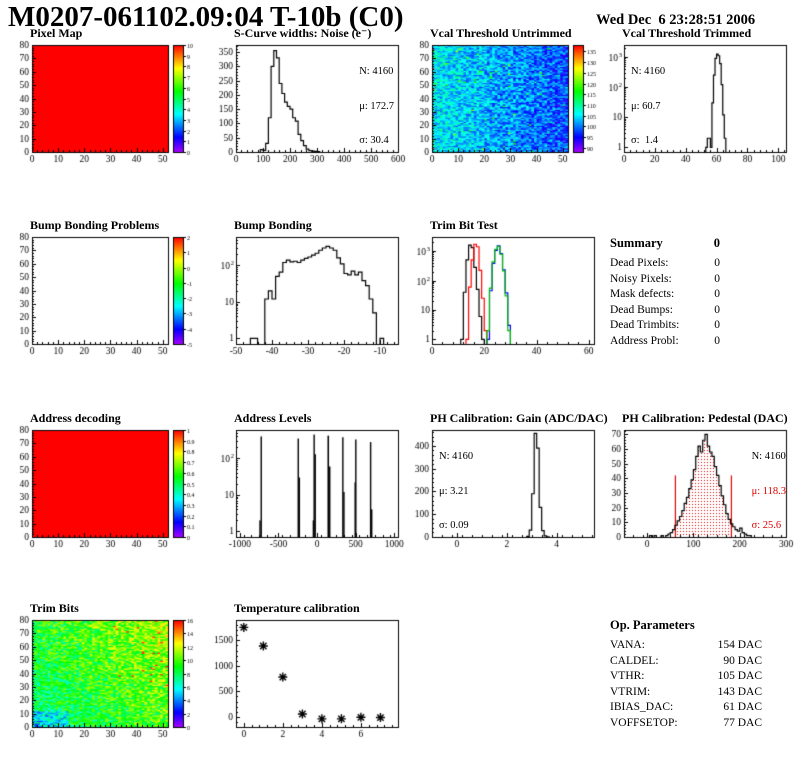 The width and height of the screenshot is (796, 772). I want to click on summary-row: Noisy Pixels: 0, so click(665, 280).